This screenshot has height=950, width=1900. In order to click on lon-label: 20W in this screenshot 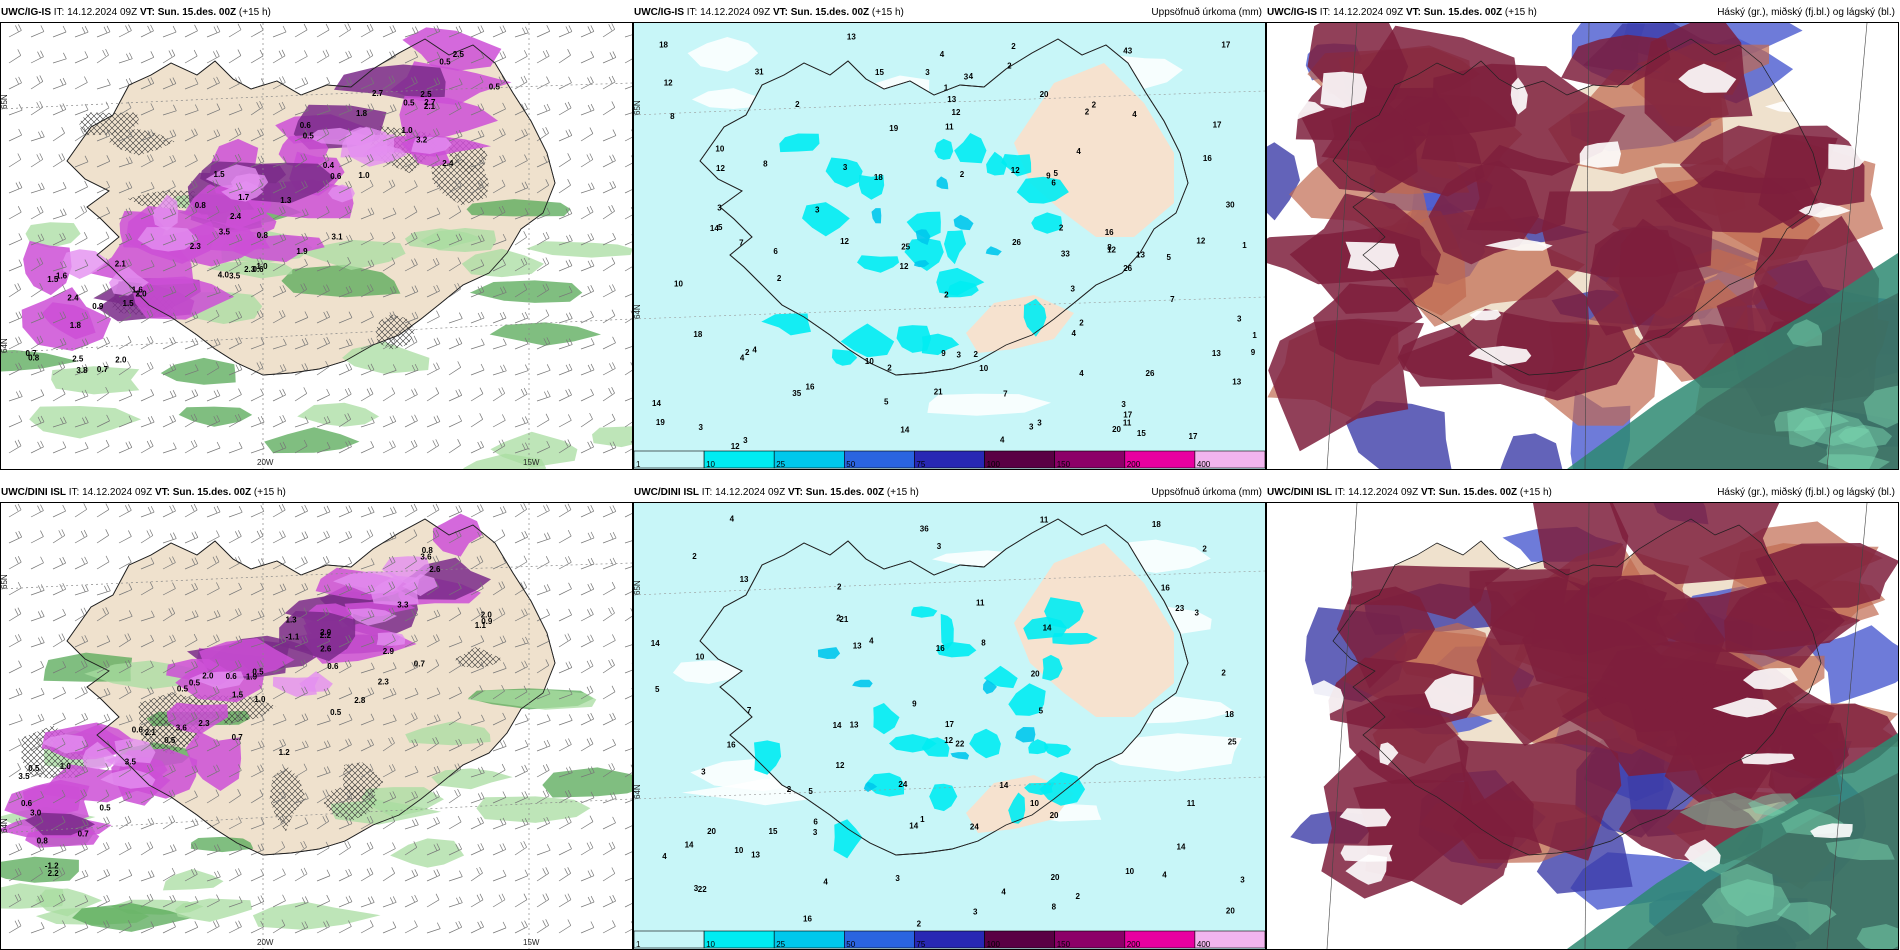, I will do `click(265, 462)`.